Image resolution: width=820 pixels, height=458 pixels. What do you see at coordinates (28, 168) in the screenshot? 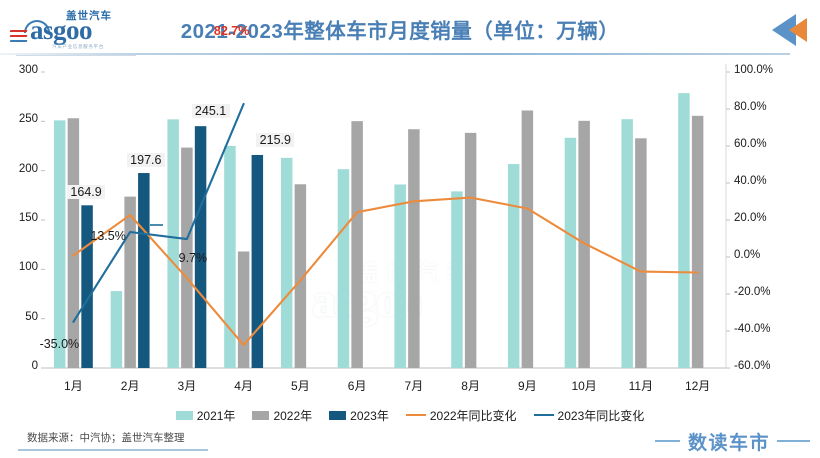
I see `y-axis-tick-left: 200` at bounding box center [28, 168].